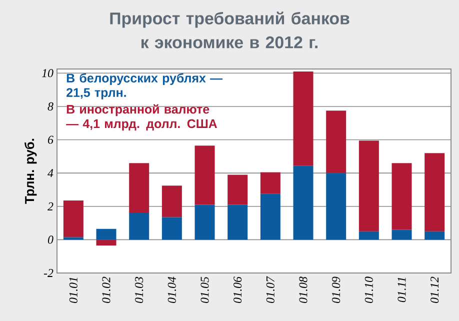 This screenshot has height=321, width=459. Describe the element at coordinates (51, 240) in the screenshot. I see `y-tick-label: 0` at that location.